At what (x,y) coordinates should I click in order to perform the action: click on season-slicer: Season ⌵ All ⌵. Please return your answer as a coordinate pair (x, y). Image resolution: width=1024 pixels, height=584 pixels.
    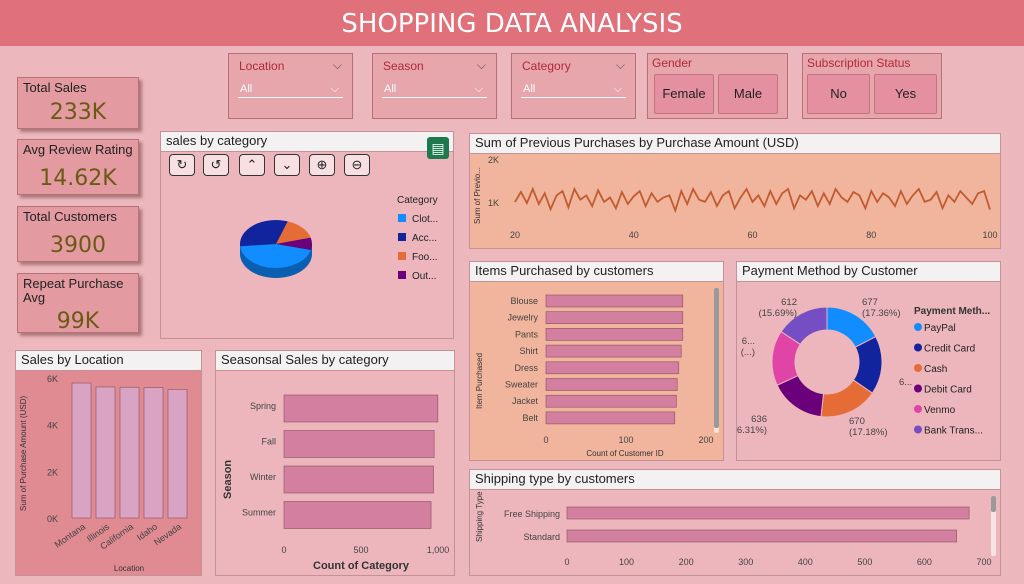
    Looking at the image, I should click on (434, 86).